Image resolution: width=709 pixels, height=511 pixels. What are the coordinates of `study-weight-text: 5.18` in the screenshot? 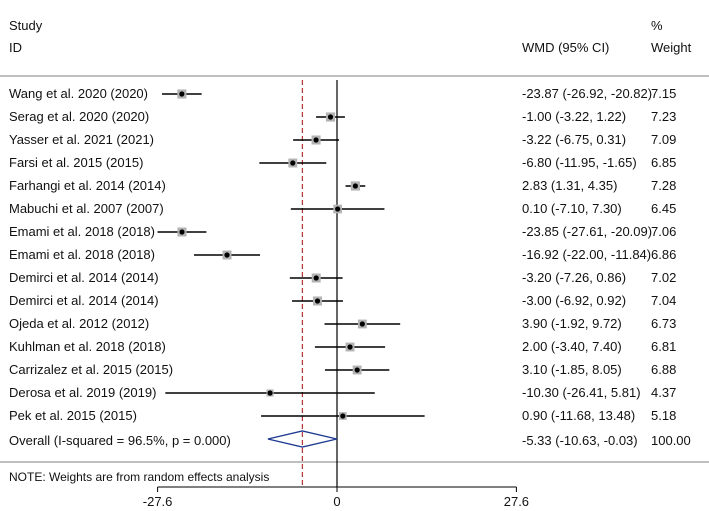 It's located at (664, 415).